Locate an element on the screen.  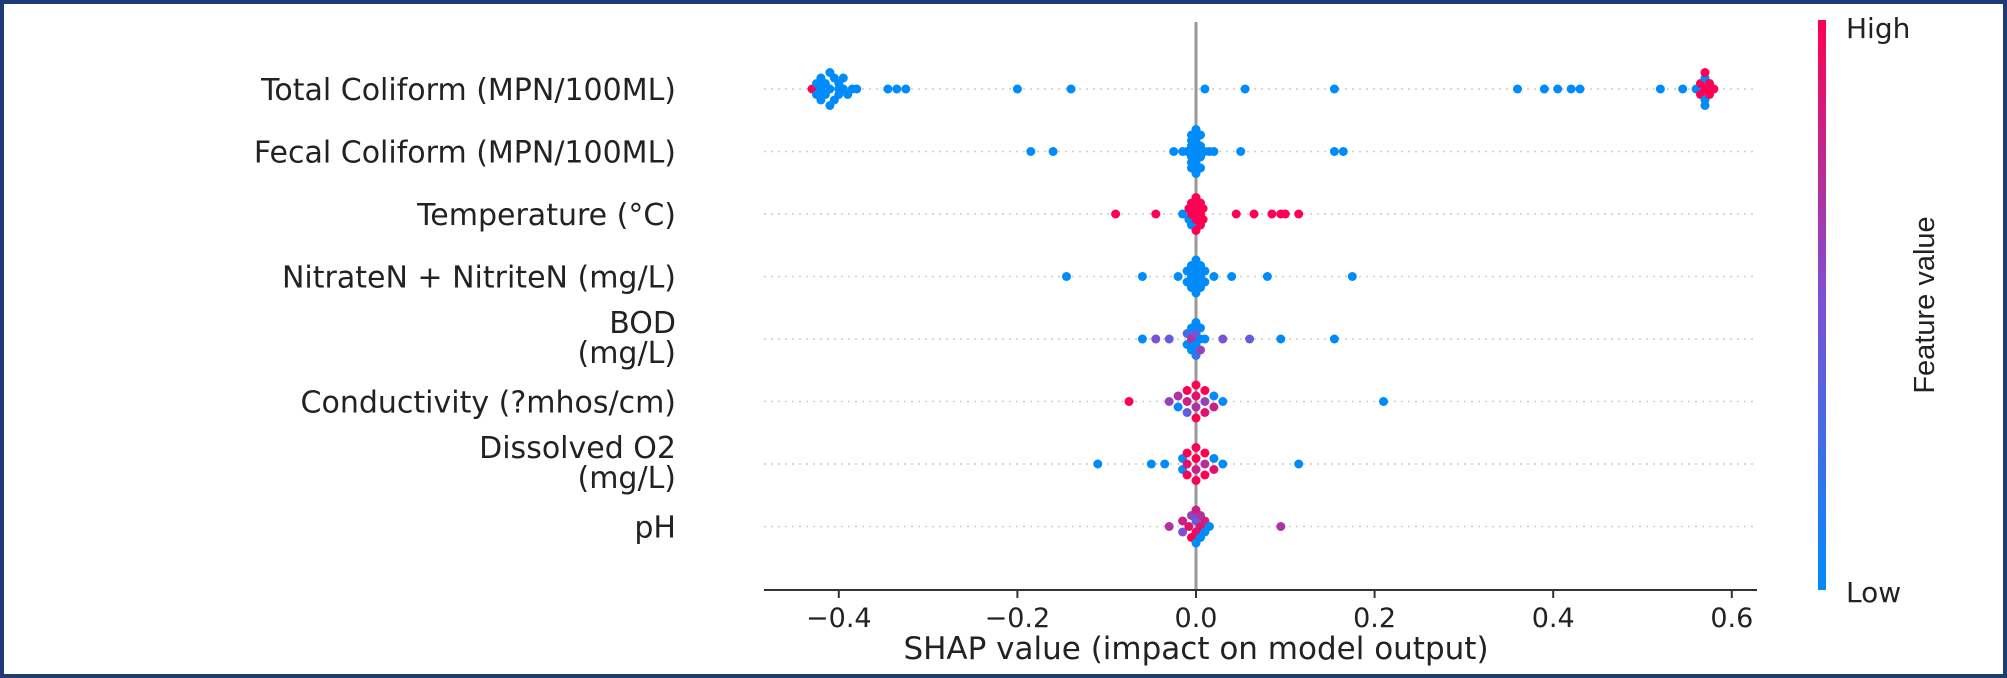
x-axis-title: SHAP value (impact on model output) is located at coordinates (1195, 649).